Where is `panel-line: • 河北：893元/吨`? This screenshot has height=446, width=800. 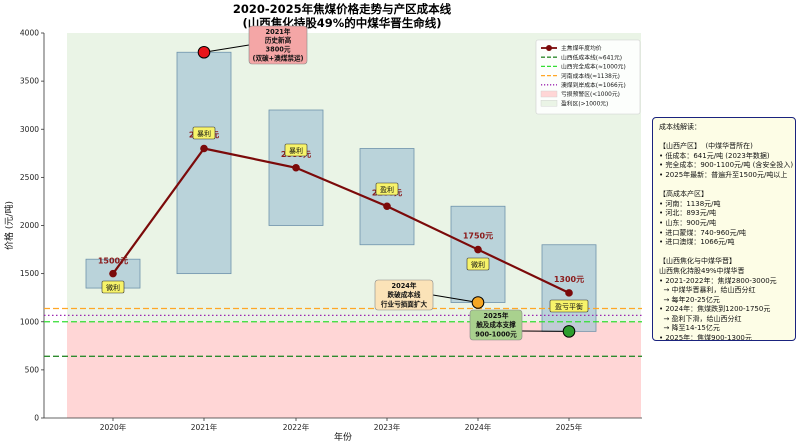 panel-line: • 河北：893元/吨 is located at coordinates (688, 213).